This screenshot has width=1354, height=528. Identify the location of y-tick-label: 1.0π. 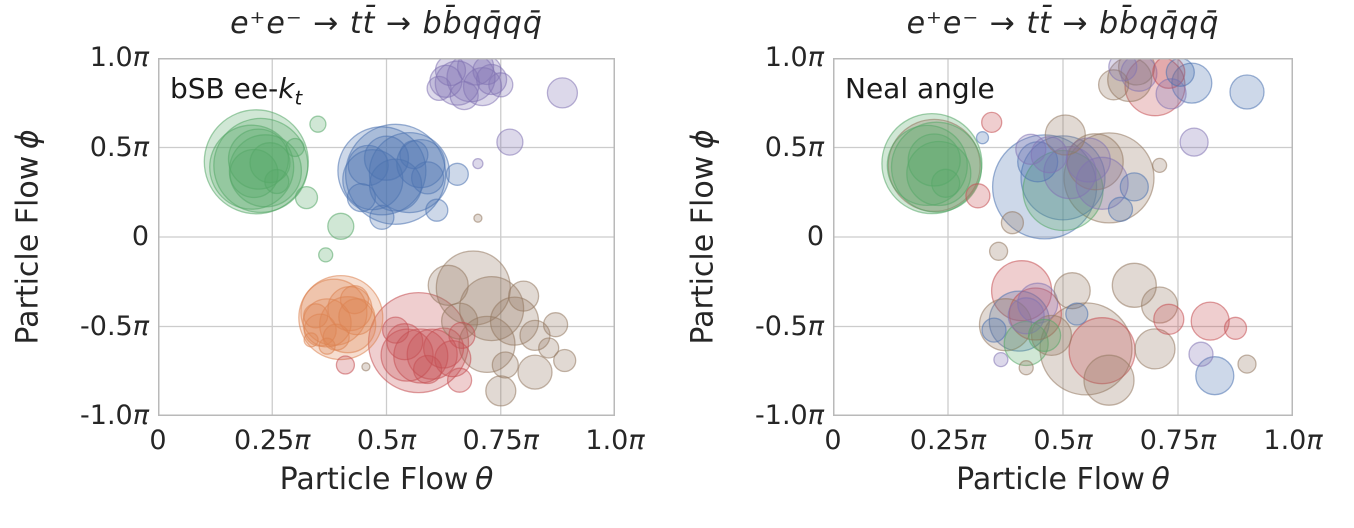
(119, 57).